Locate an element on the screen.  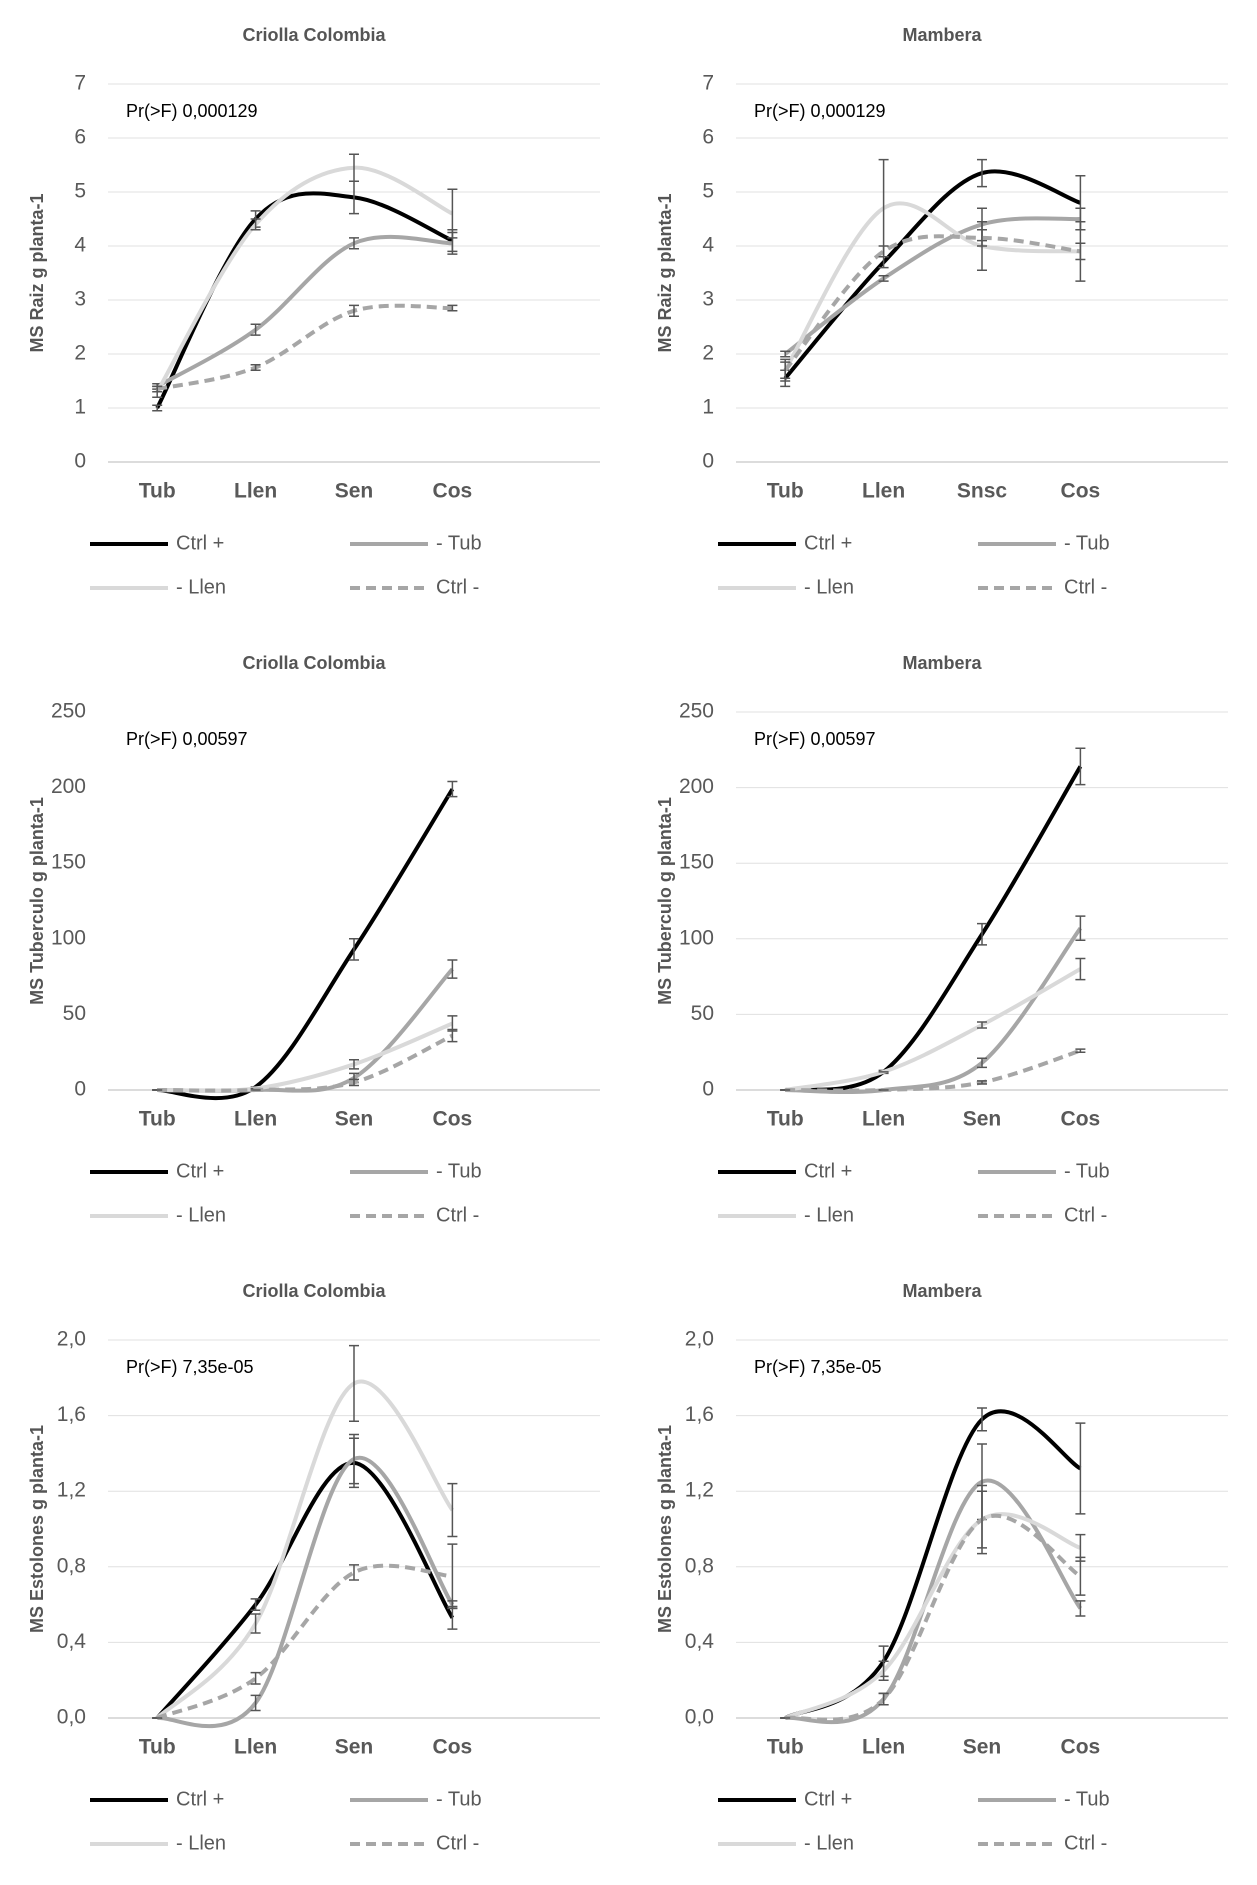
y-axis-label: MS Raiz g planta-1 is located at coordinates (665, 272).